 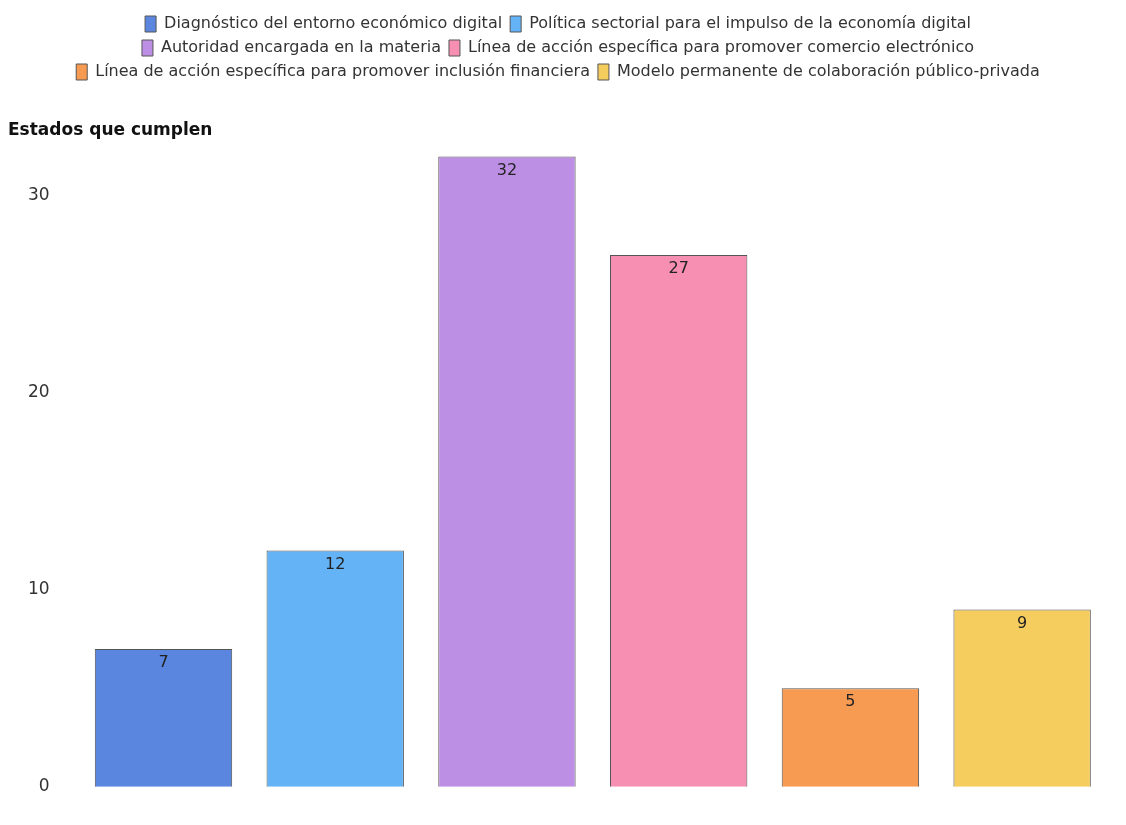 I want to click on y-axis-title: Estados que cumplen, so click(x=110, y=128).